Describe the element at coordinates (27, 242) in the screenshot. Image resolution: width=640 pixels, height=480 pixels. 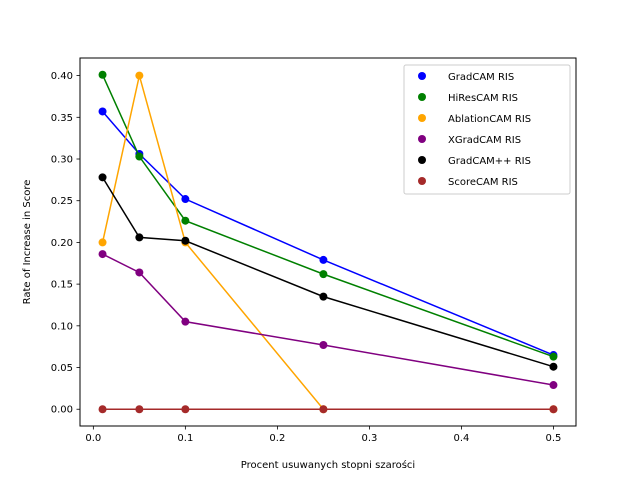
I see `y-axis-label: Rate of Increase in Score` at that location.